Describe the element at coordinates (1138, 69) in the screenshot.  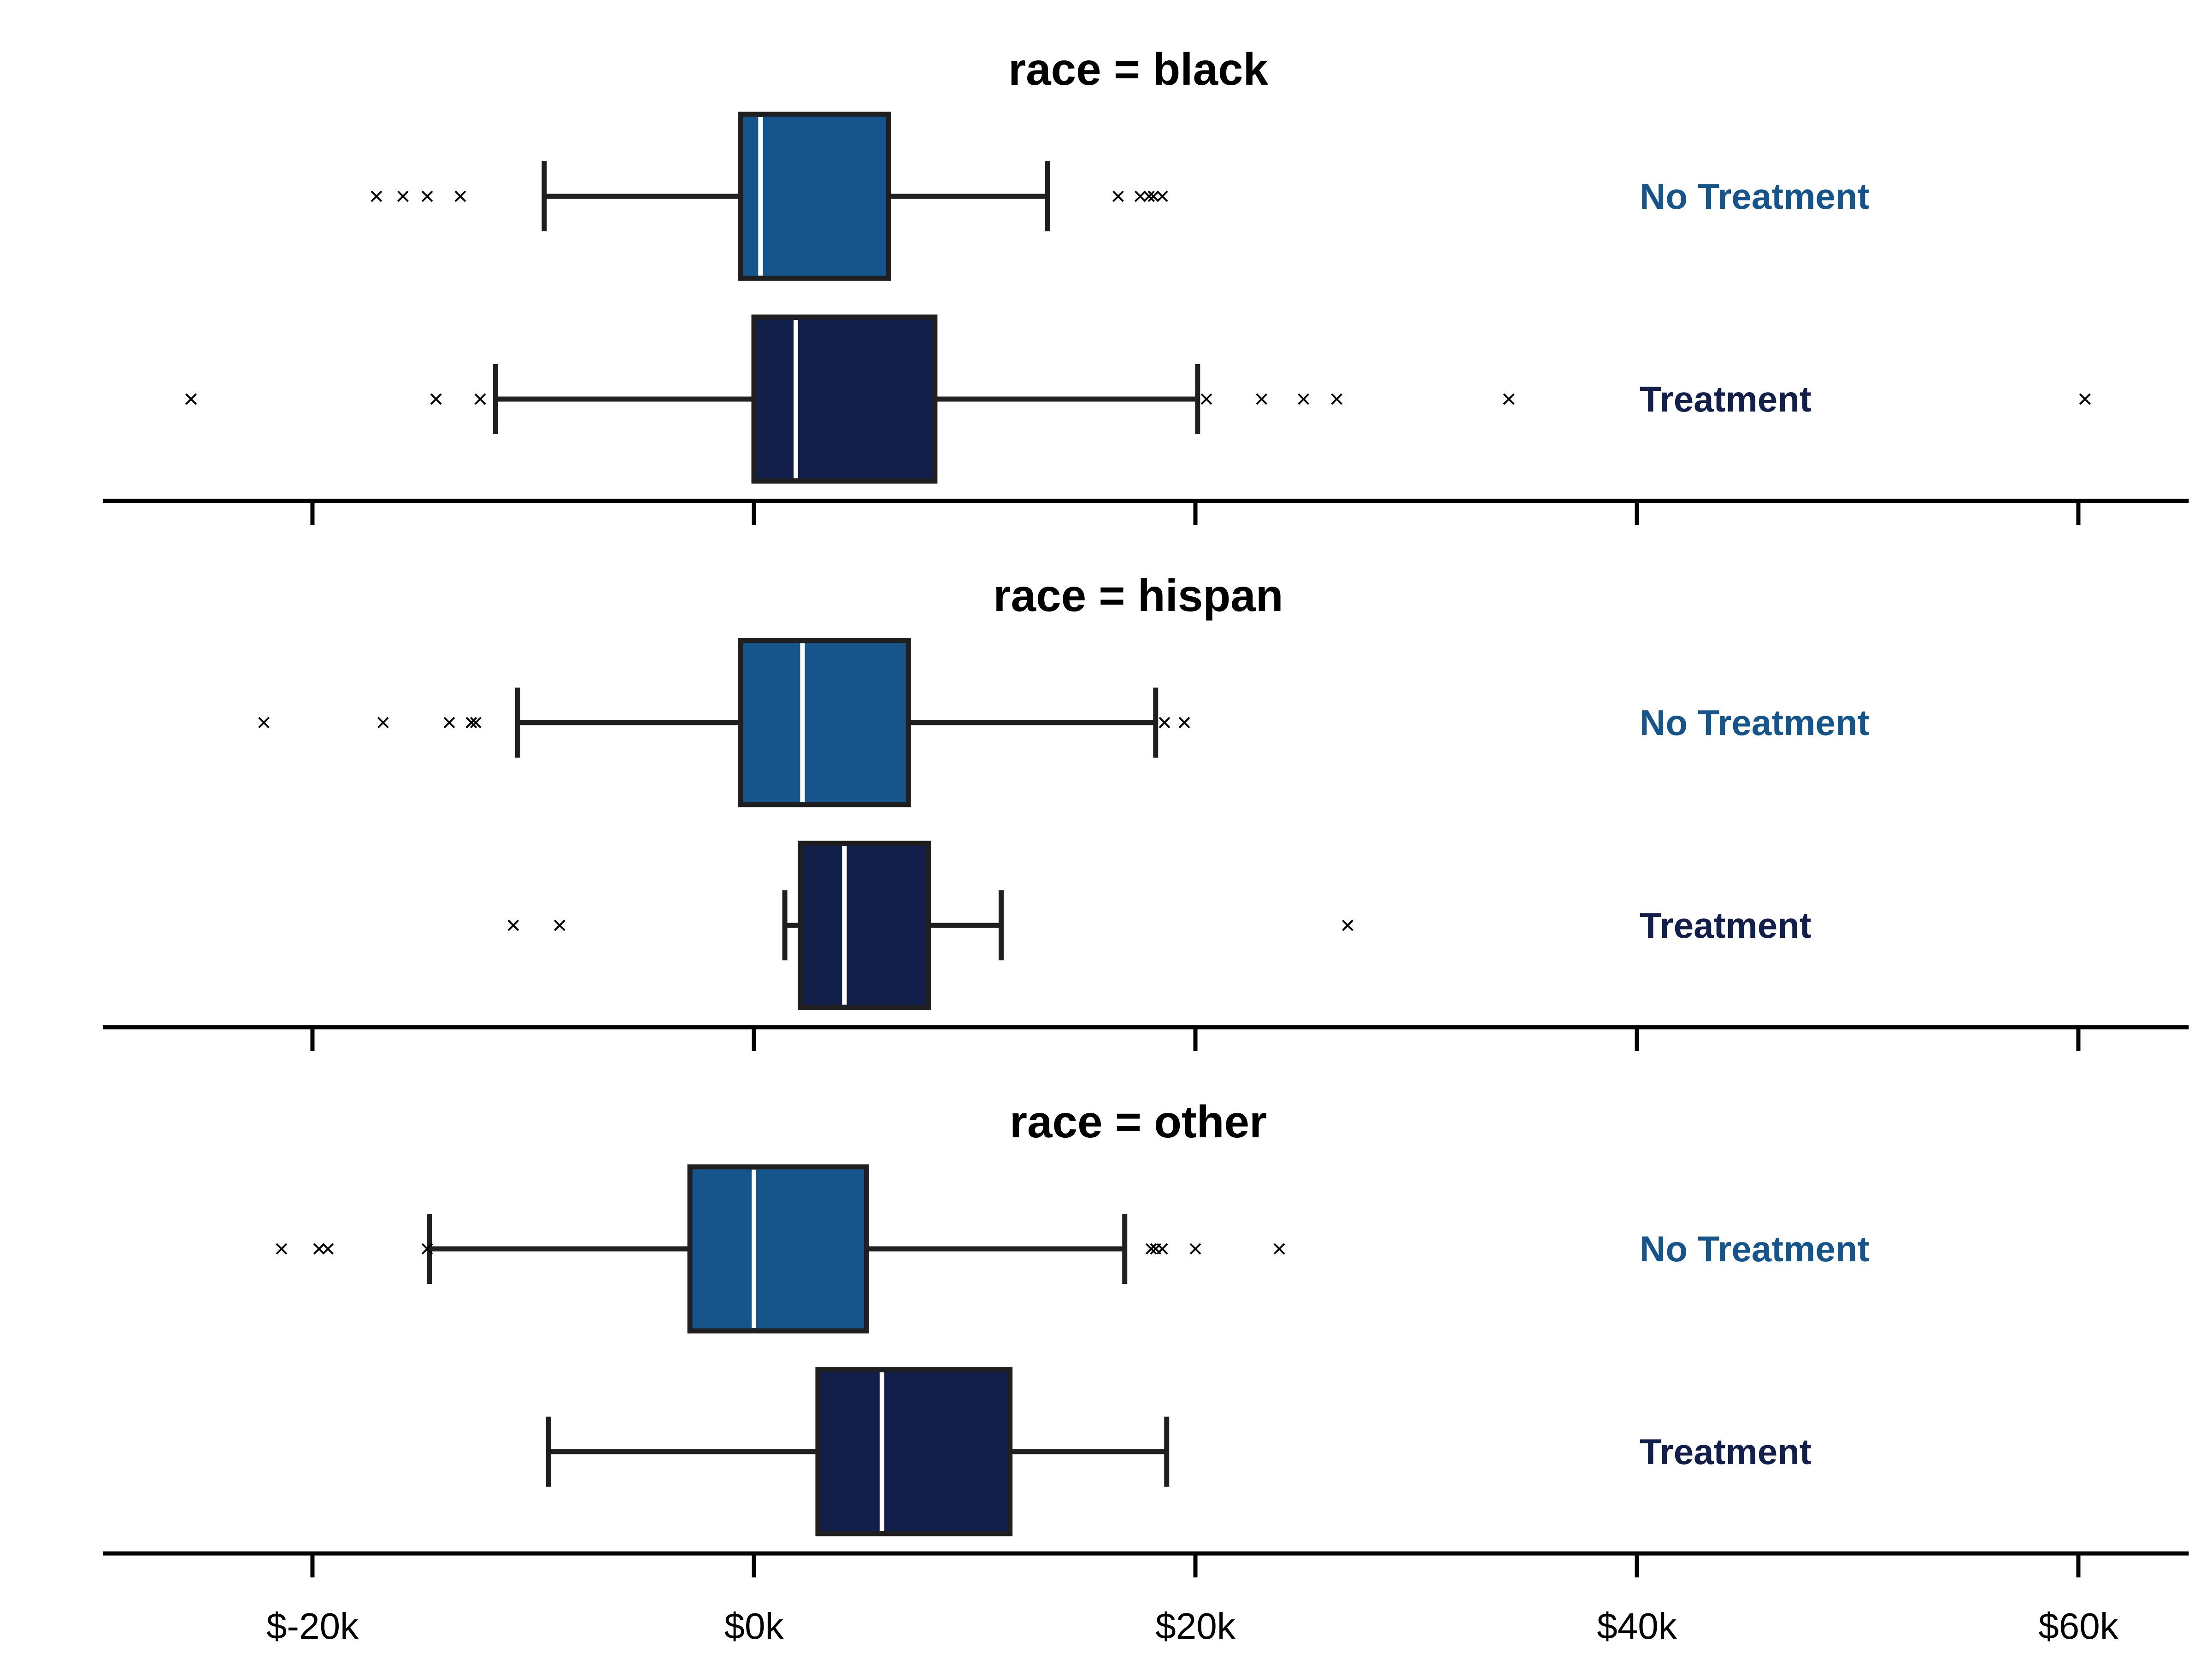
I see `panel-title: race = black` at that location.